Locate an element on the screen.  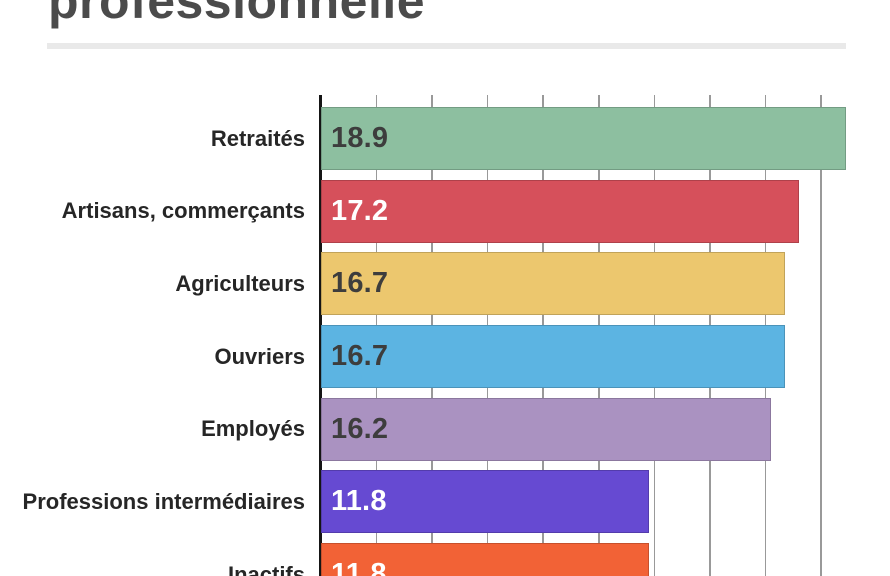
bar-row: Employés 16.2 is located at coordinates (445, 429).